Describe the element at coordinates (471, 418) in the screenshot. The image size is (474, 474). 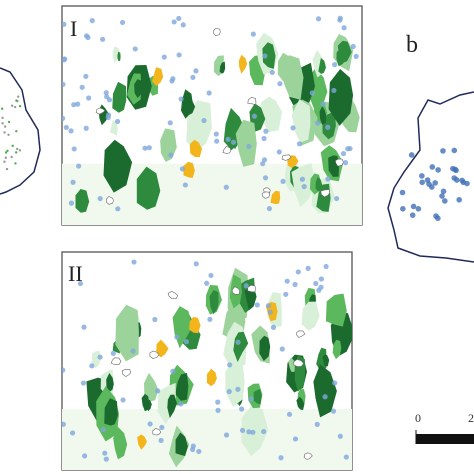
I see `scale-label: 2` at that location.